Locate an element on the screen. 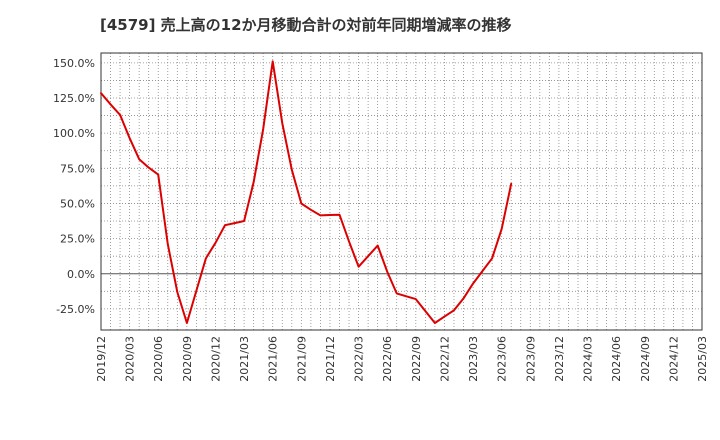 This screenshot has width=720, height=440. x-tick-label: 2021/12 is located at coordinates (330, 359).